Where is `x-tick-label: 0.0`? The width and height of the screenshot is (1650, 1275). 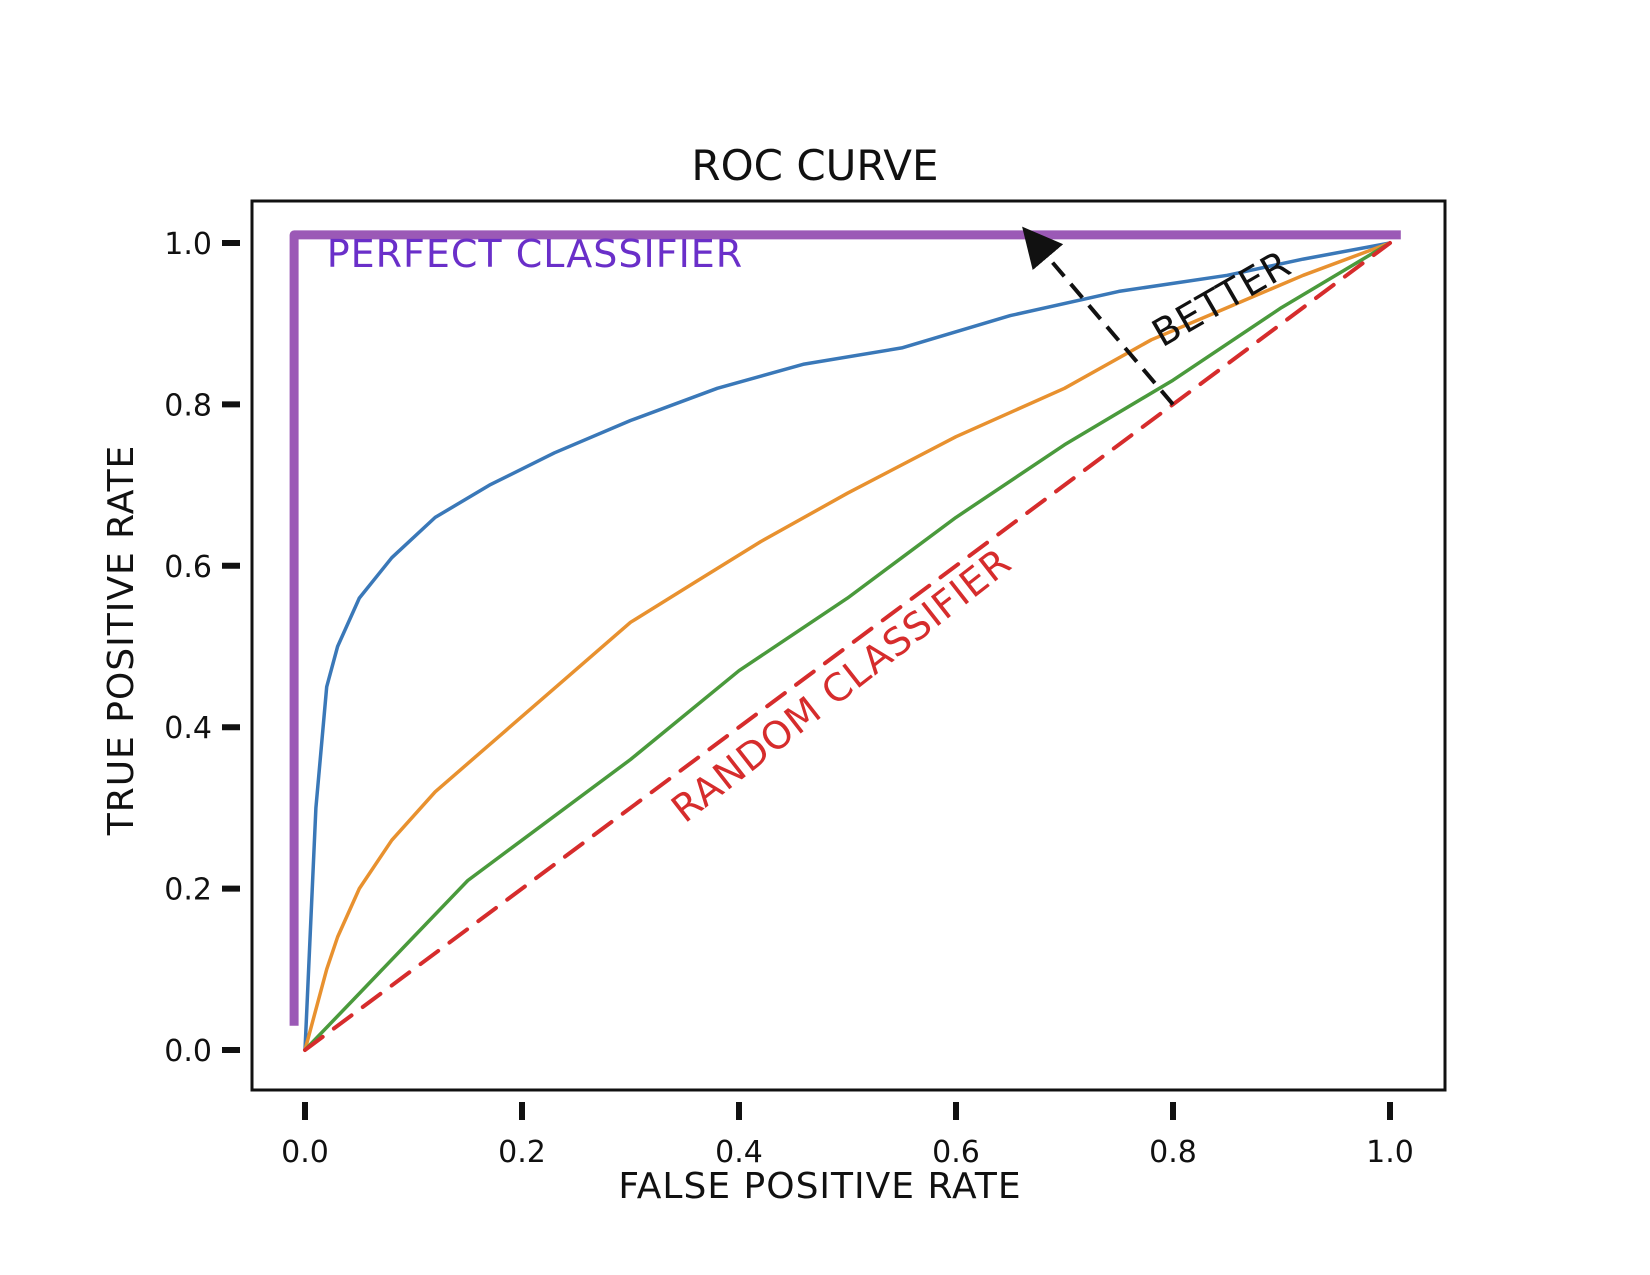 x-tick-label: 0.0 is located at coordinates (305, 1152).